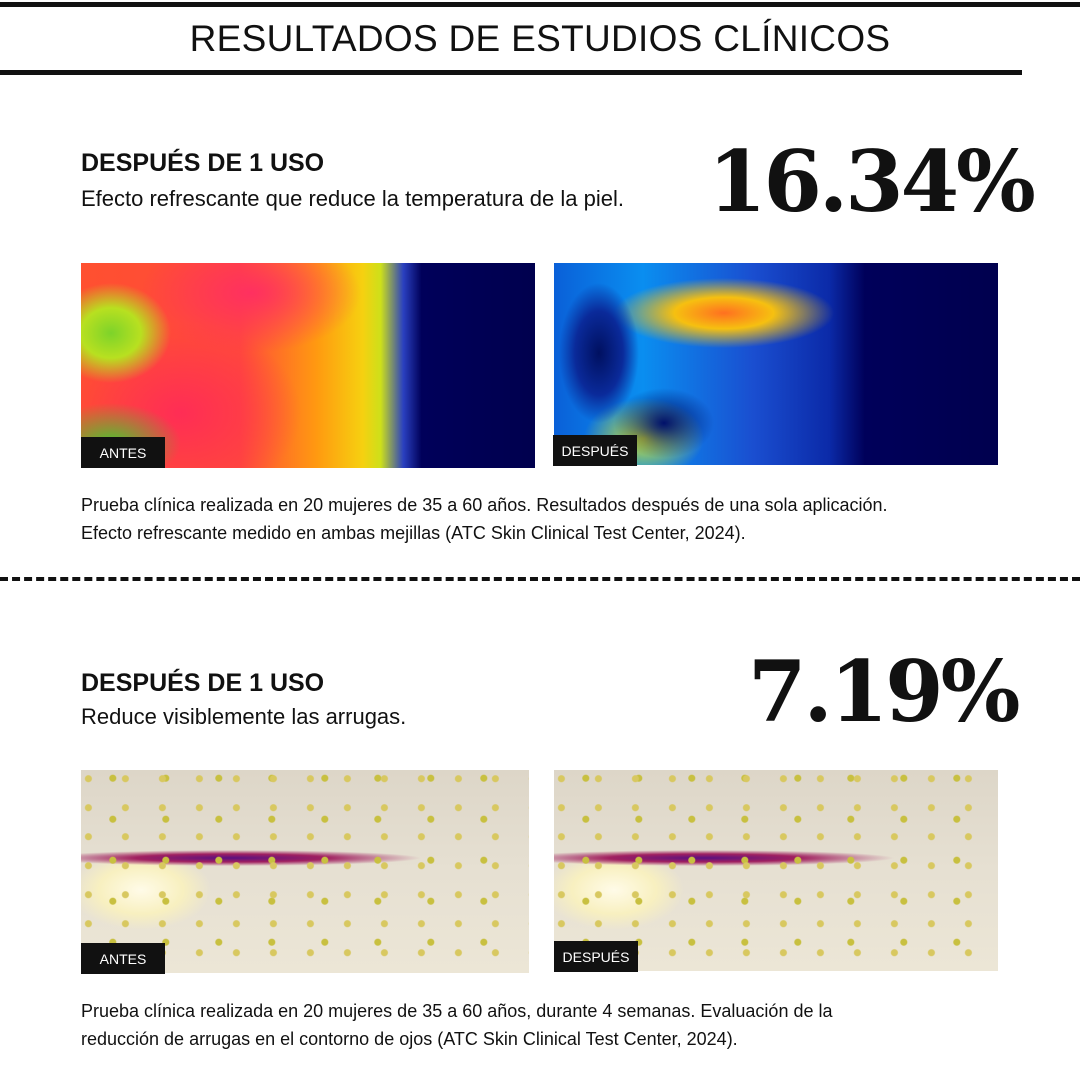  What do you see at coordinates (872, 181) in the screenshot?
I see `result-percentage: 16.34%` at bounding box center [872, 181].